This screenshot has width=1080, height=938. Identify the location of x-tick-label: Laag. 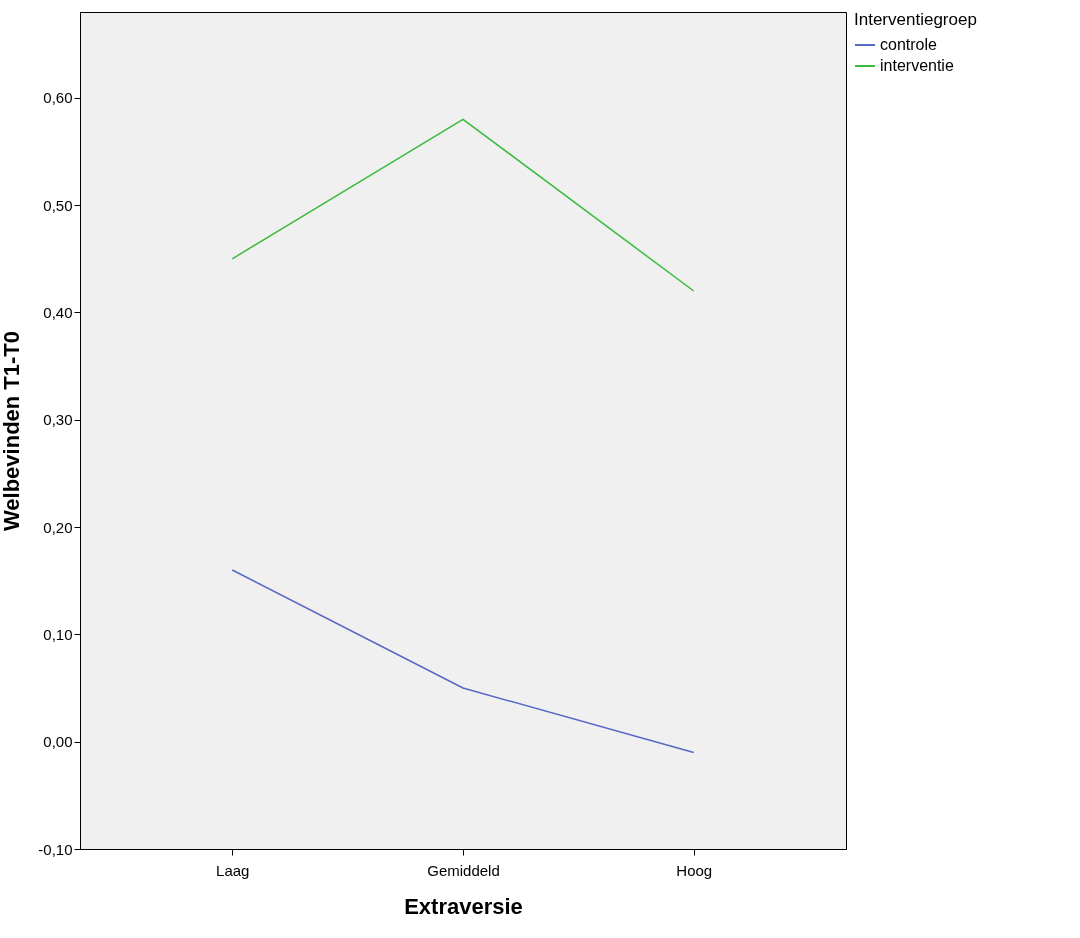
(233, 870).